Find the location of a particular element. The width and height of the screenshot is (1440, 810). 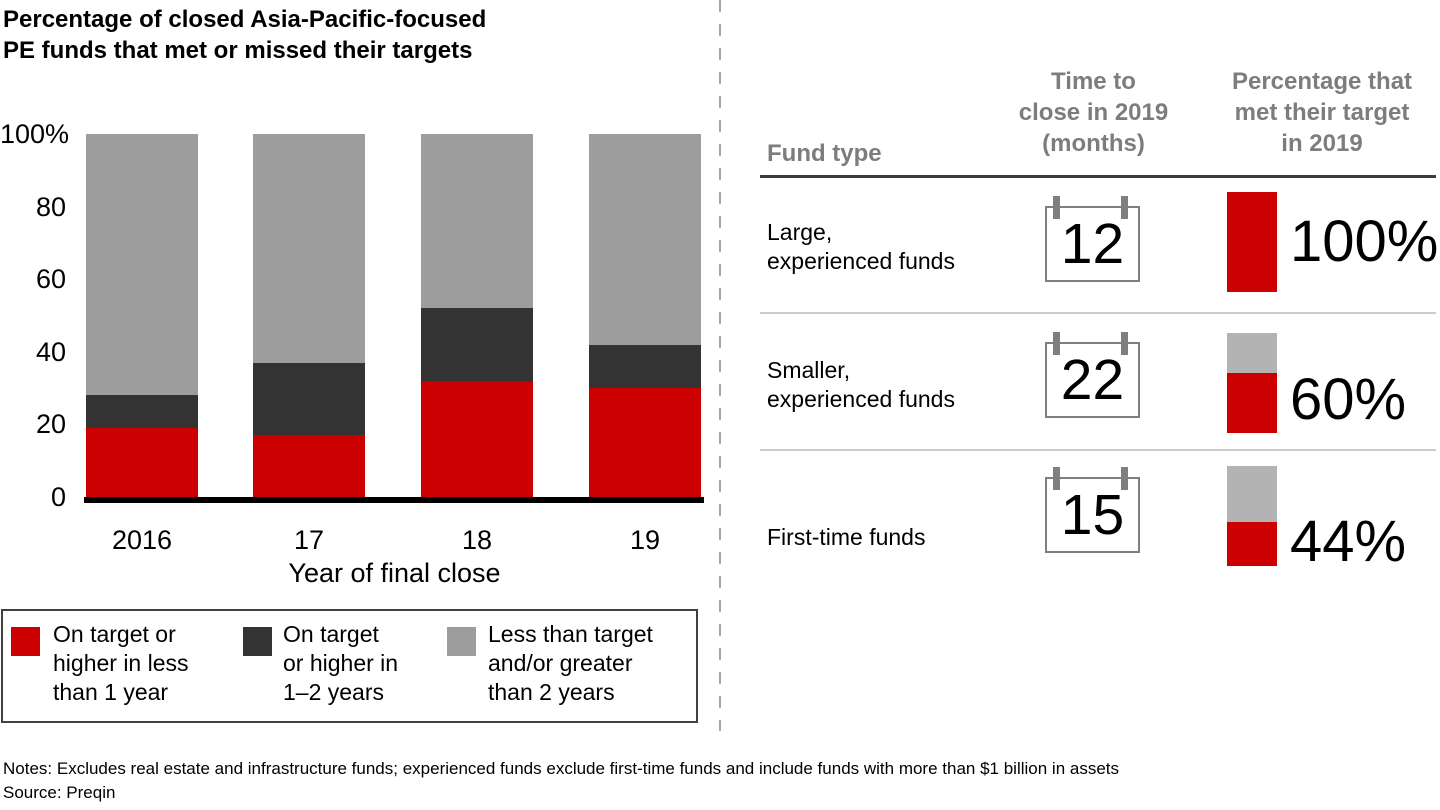

y-tick-label: 20 is located at coordinates (50, 424).